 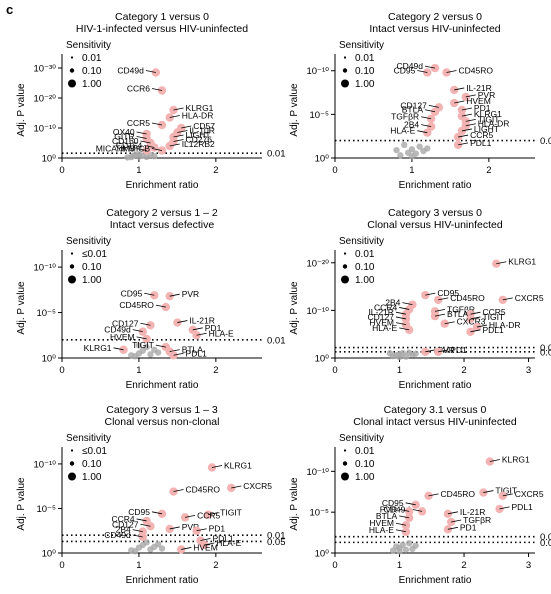 I want to click on sensitivity-legend-label: 0.01, so click(x=92, y=58).